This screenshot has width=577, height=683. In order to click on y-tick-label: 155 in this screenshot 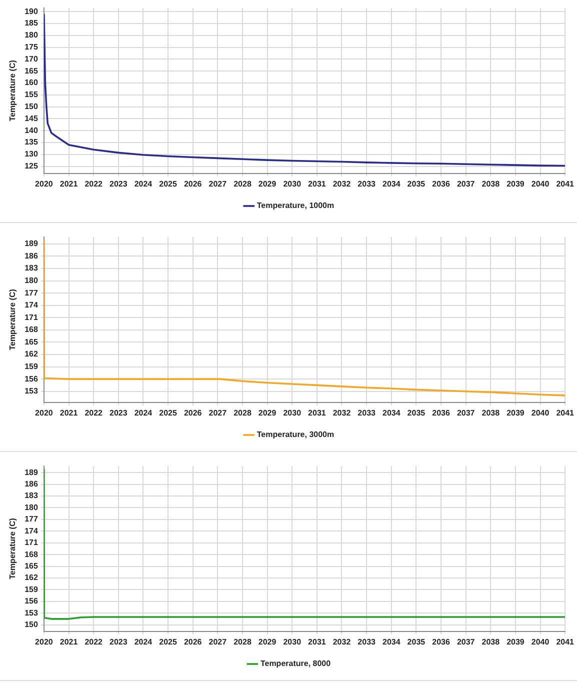, I will do `click(31, 95)`.